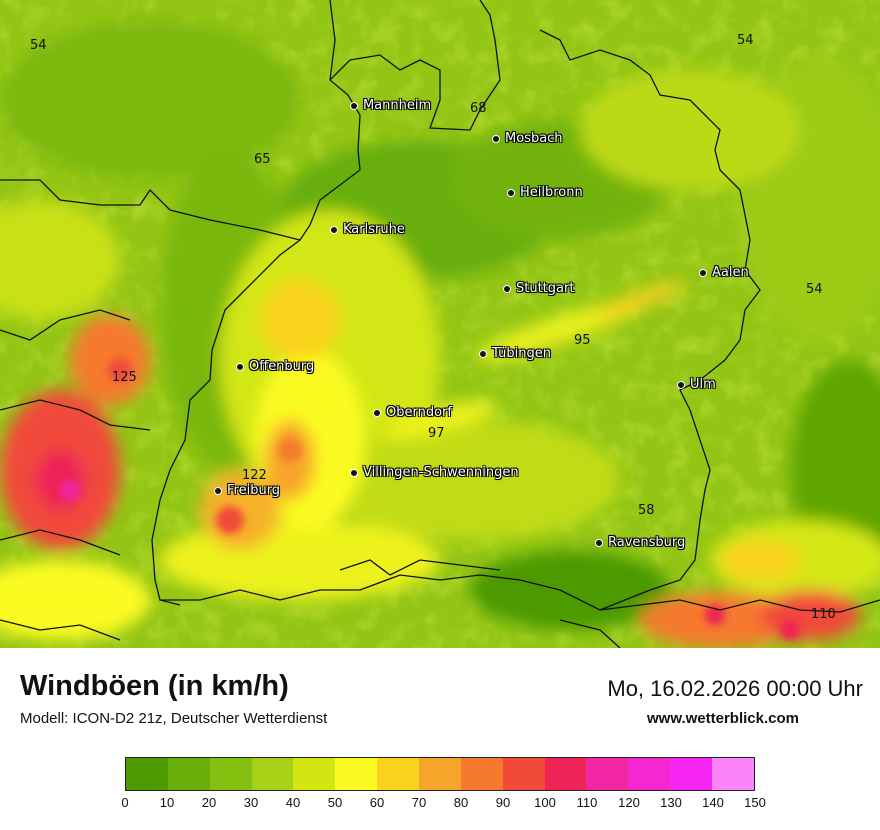  What do you see at coordinates (125, 802) in the screenshot?
I see `color-scale-tick: 0` at bounding box center [125, 802].